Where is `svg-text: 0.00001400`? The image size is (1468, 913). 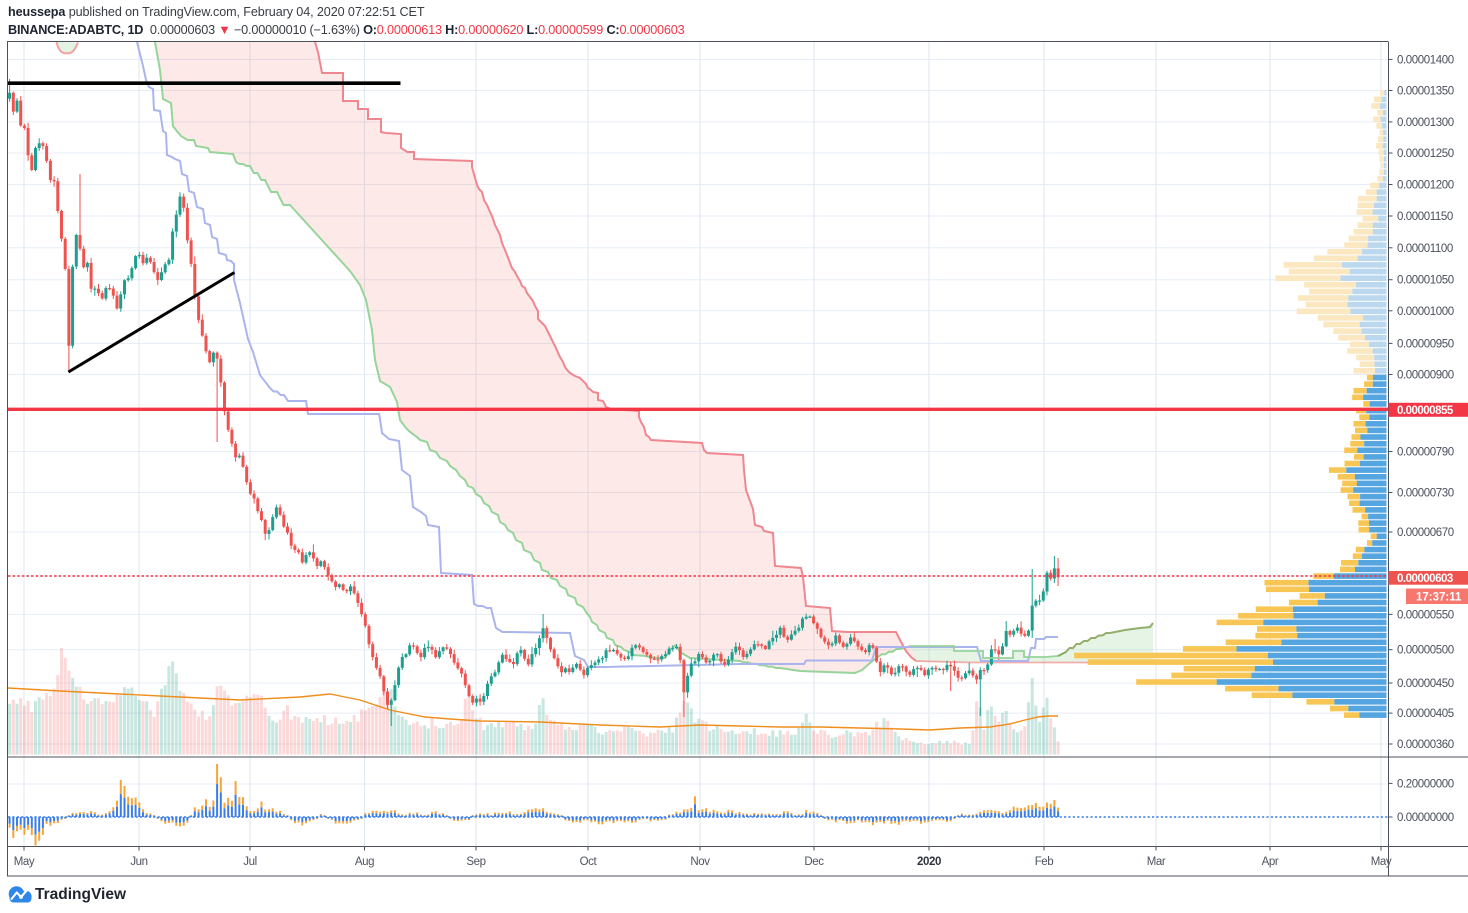 svg-text: 0.00001400 is located at coordinates (1425, 60).